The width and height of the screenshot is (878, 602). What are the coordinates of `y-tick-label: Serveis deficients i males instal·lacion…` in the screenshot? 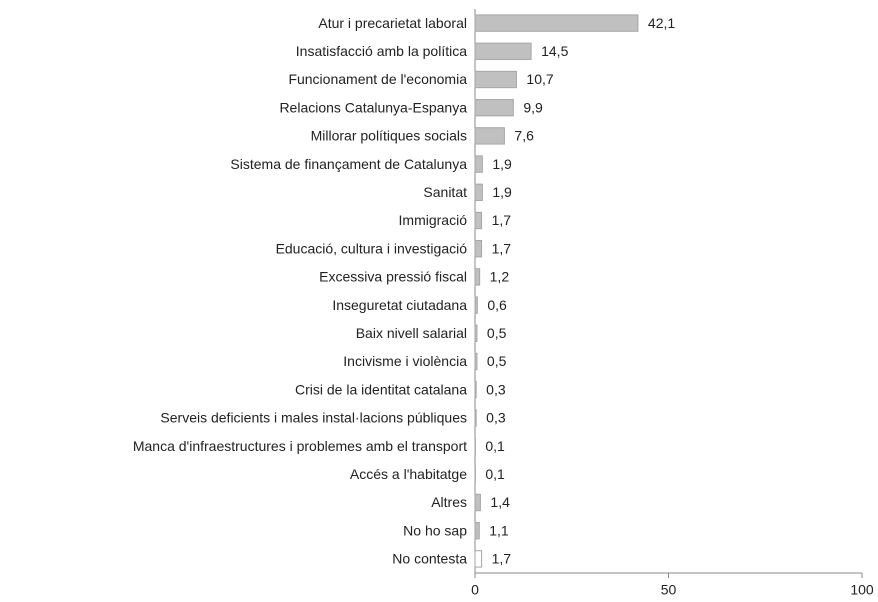 It's located at (313, 418).